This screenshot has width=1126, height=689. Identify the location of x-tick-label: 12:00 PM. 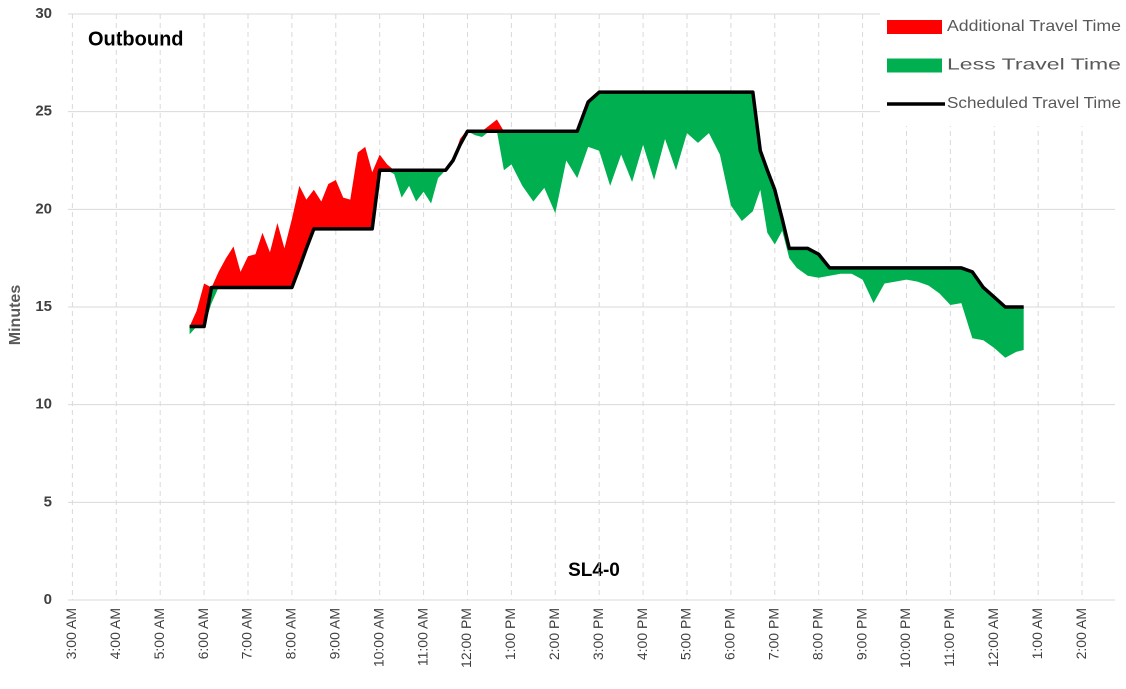
(466, 638).